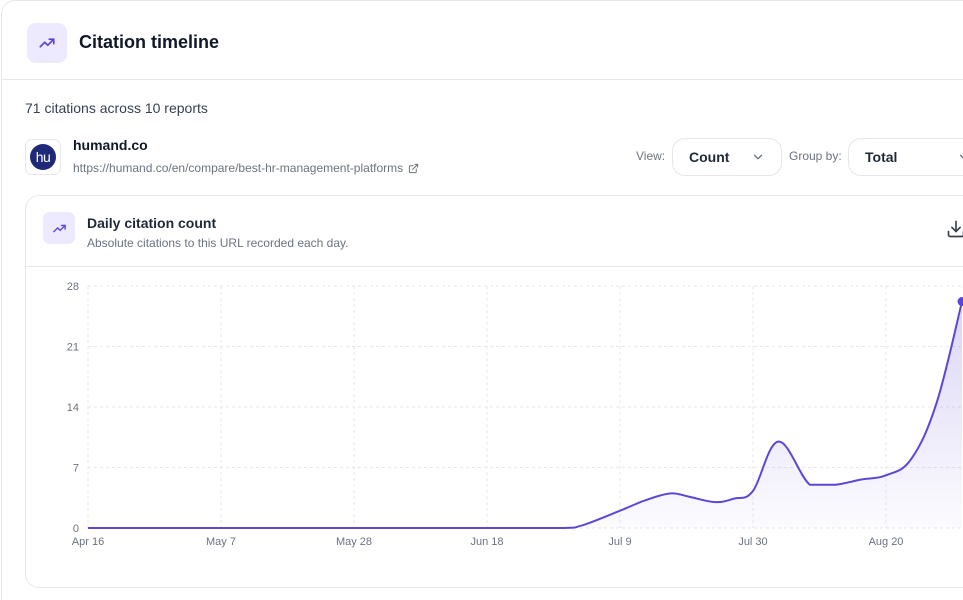 This screenshot has width=963, height=600. Describe the element at coordinates (815, 156) in the screenshot. I see `group-by-label: Group by:` at that location.